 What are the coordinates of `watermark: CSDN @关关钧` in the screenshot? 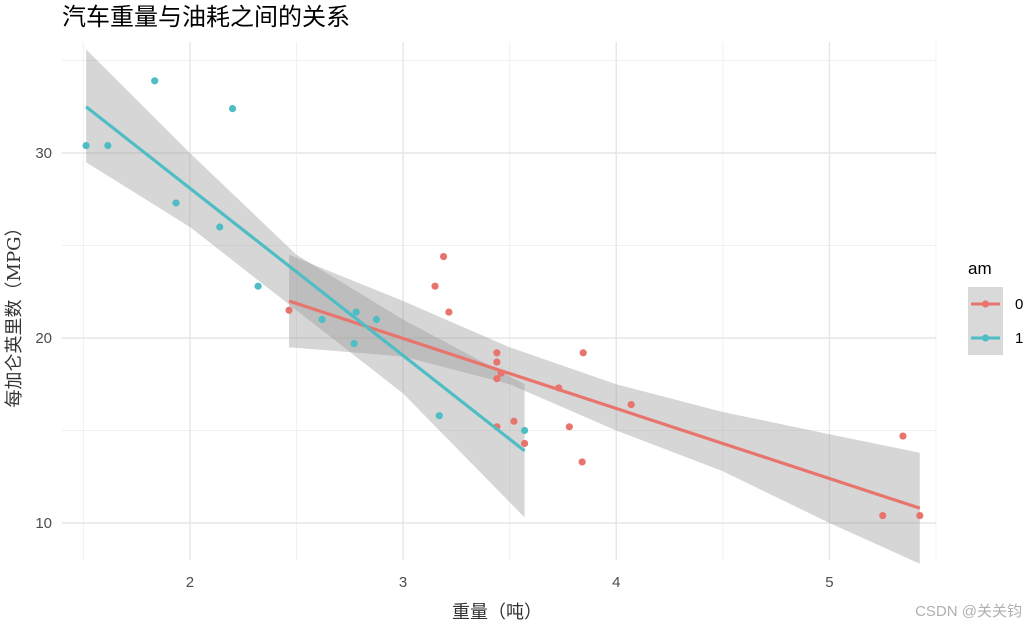 It's located at (968, 611).